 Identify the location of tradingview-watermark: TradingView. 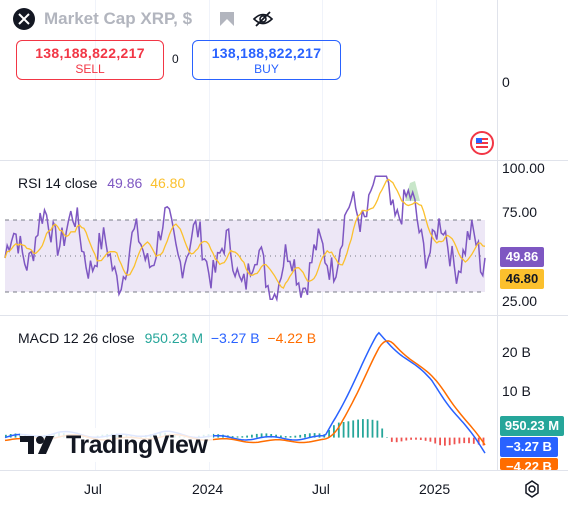
(117, 445).